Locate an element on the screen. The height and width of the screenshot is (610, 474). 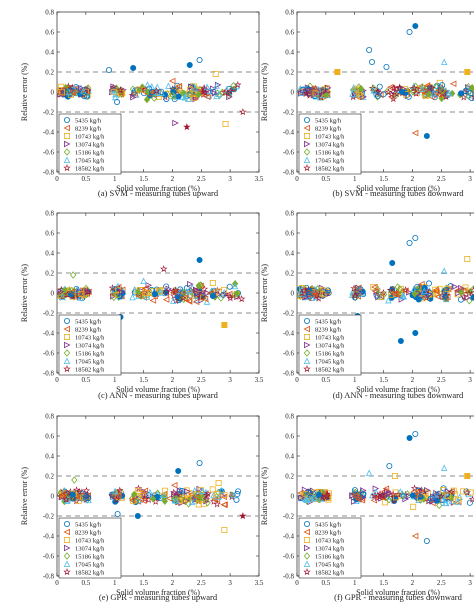
legend-entry: 10743 kg/h is located at coordinates (90, 338).